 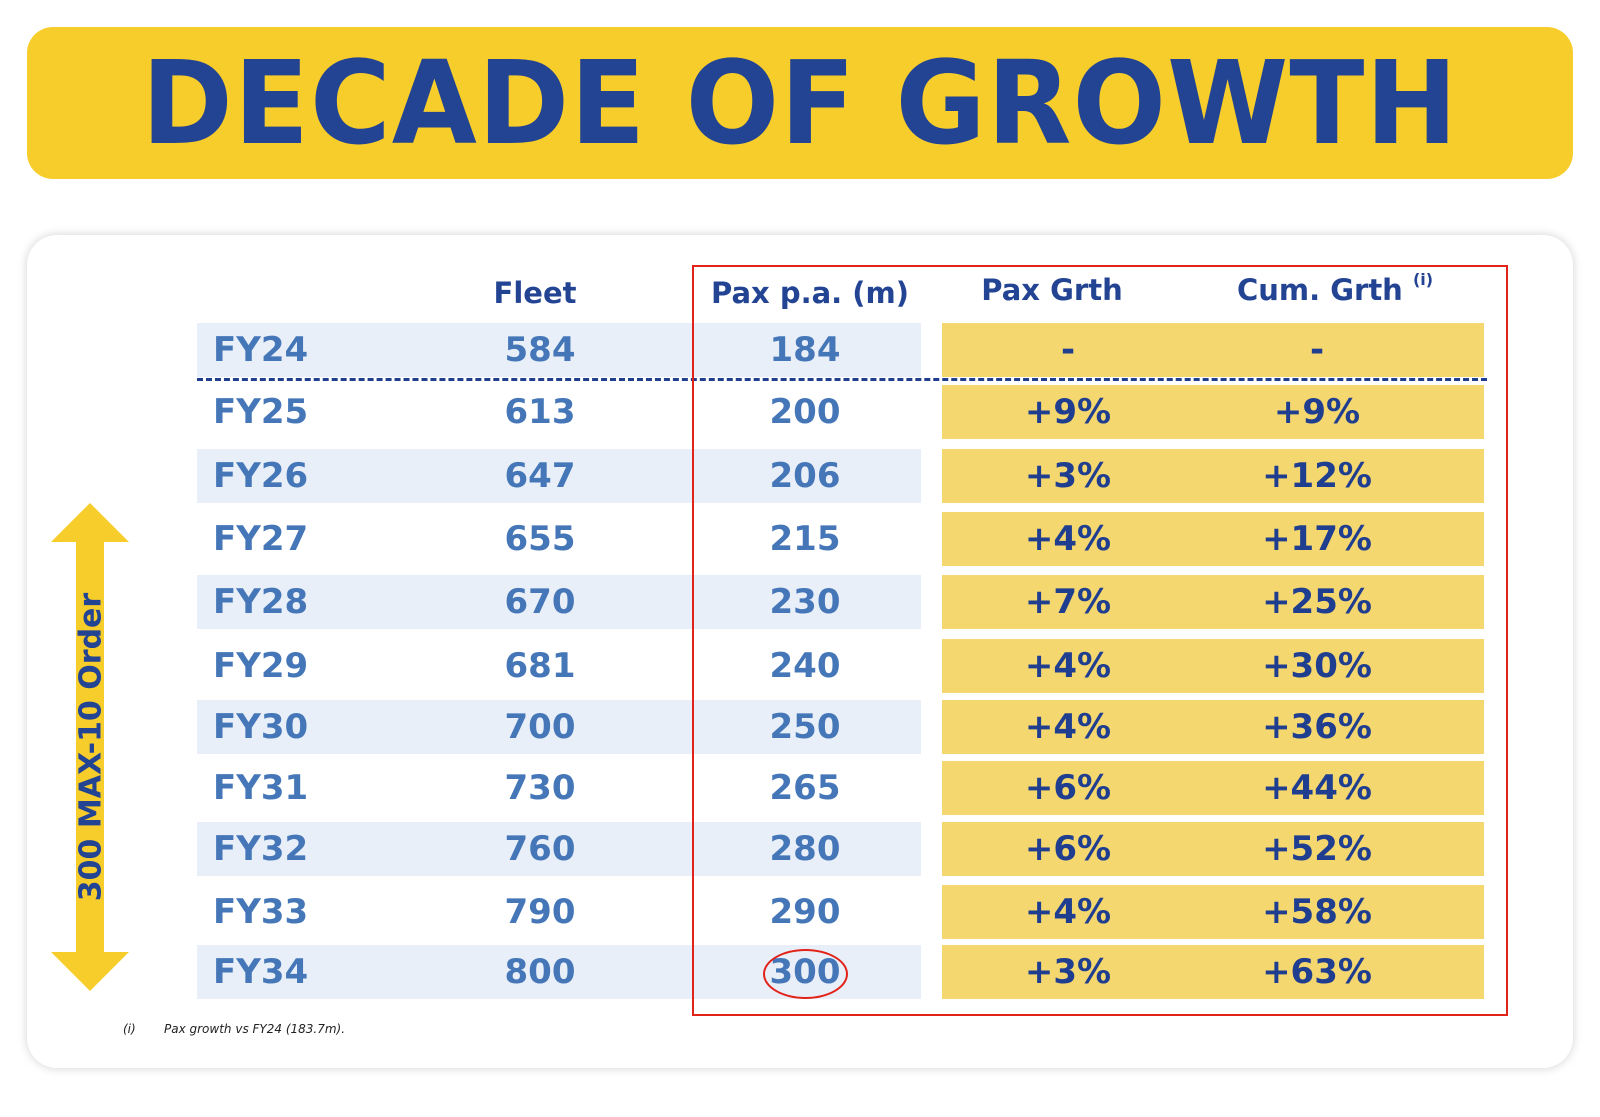 I want to click on cell-pax: 184, so click(x=805, y=350).